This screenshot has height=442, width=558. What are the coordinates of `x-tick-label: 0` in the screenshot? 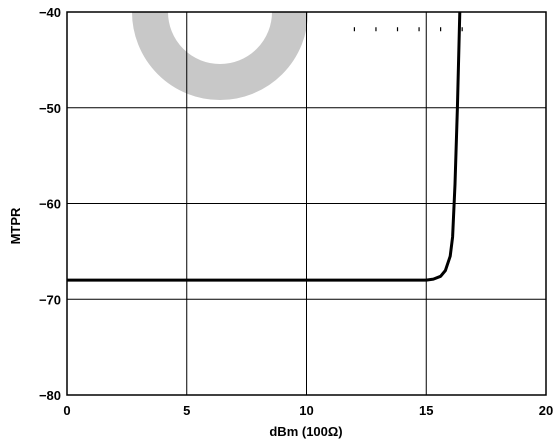 It's located at (66, 410).